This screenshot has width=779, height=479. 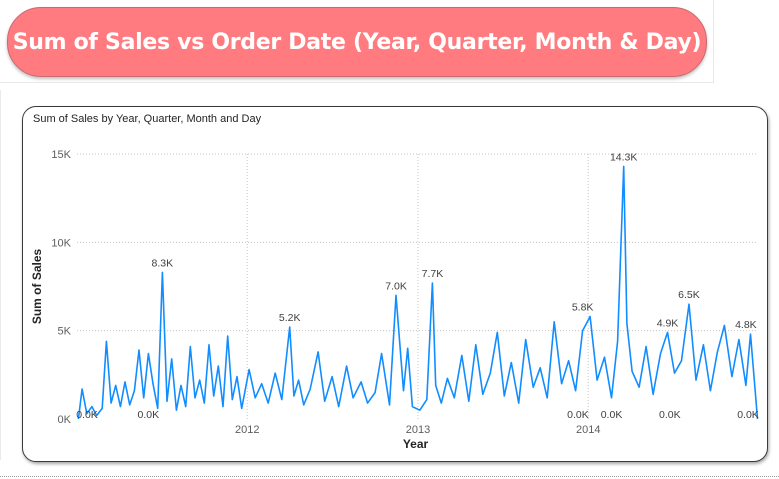 What do you see at coordinates (0, 275) in the screenshot?
I see `frame-divider` at bounding box center [0, 275].